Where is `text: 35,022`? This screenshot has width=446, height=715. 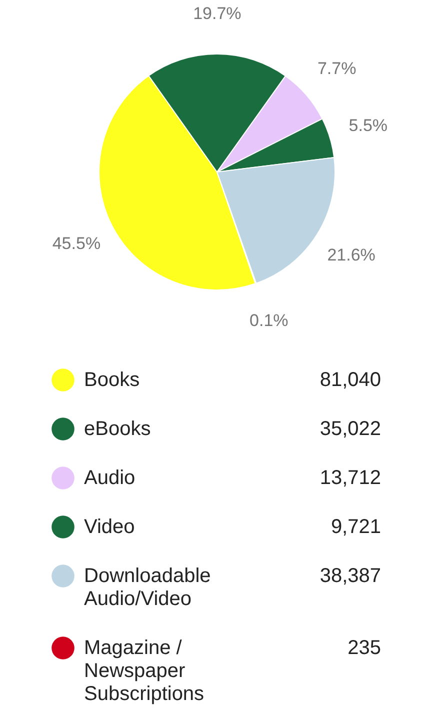
text: 35,022 is located at coordinates (350, 429).